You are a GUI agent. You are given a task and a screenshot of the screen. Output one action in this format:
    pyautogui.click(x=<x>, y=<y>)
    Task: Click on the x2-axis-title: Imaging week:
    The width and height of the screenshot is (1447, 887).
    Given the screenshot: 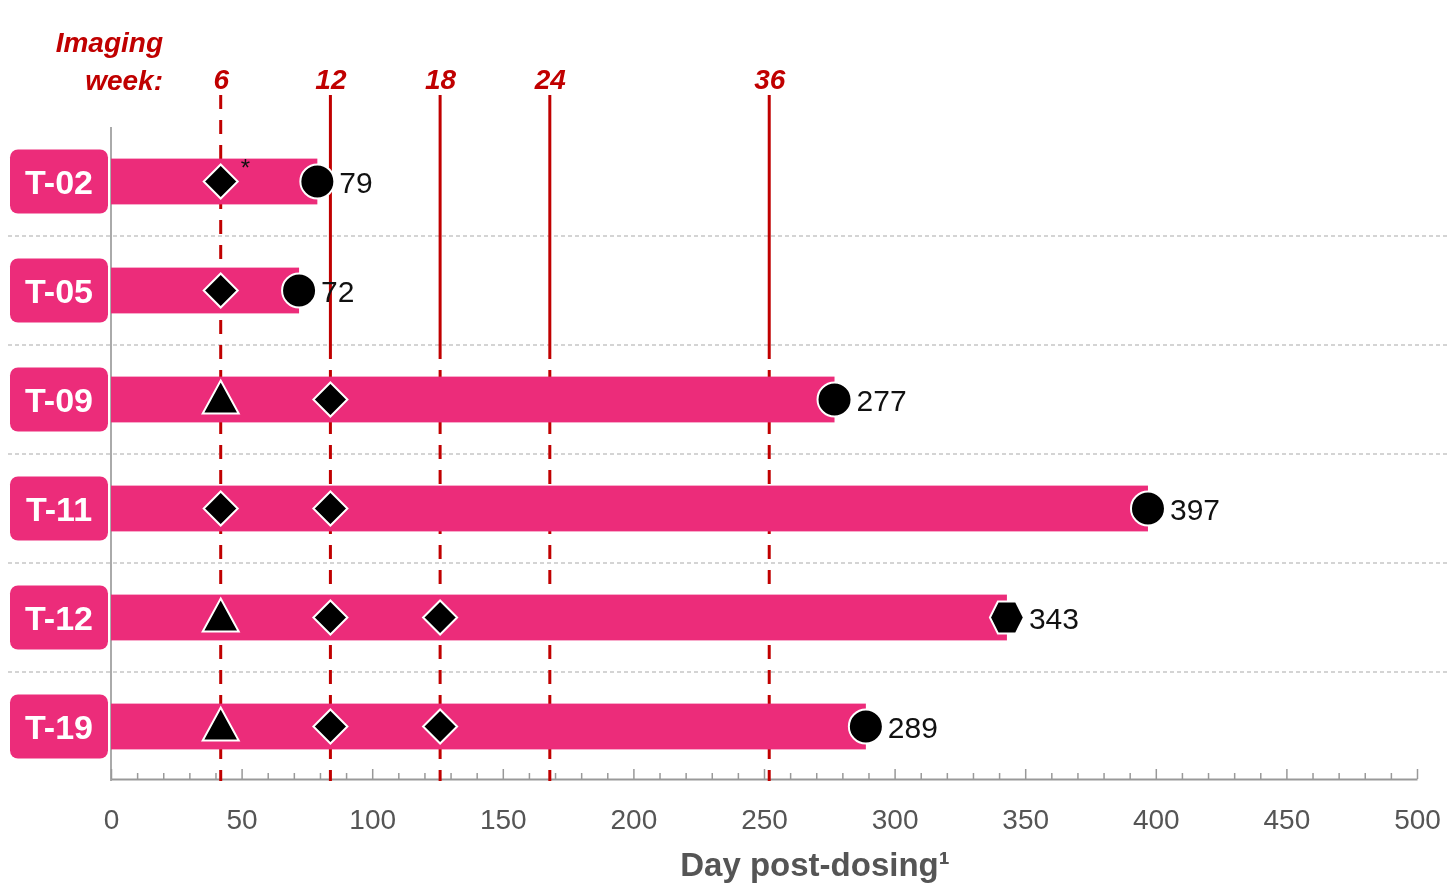 What is the action you would take?
    pyautogui.click(x=109, y=61)
    